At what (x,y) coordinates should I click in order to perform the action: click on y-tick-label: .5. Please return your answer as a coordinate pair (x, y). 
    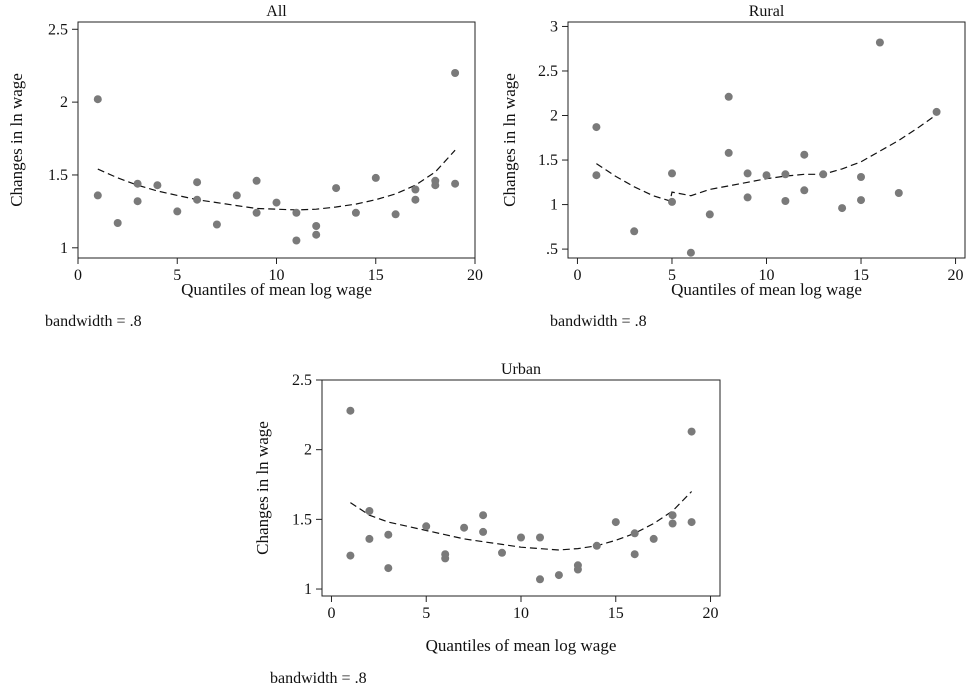
    Looking at the image, I should click on (552, 249).